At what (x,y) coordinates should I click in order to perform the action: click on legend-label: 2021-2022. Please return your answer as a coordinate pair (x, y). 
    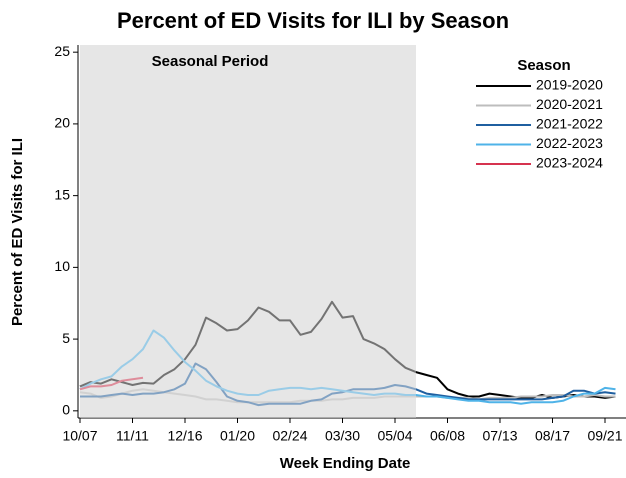
    Looking at the image, I should click on (569, 124).